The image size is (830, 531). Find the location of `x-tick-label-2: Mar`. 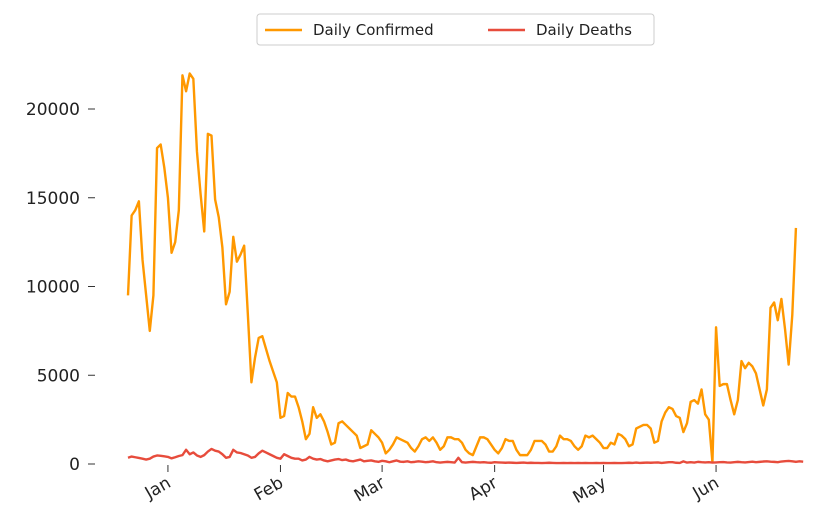

x-tick-label-2: Mar is located at coordinates (370, 489).